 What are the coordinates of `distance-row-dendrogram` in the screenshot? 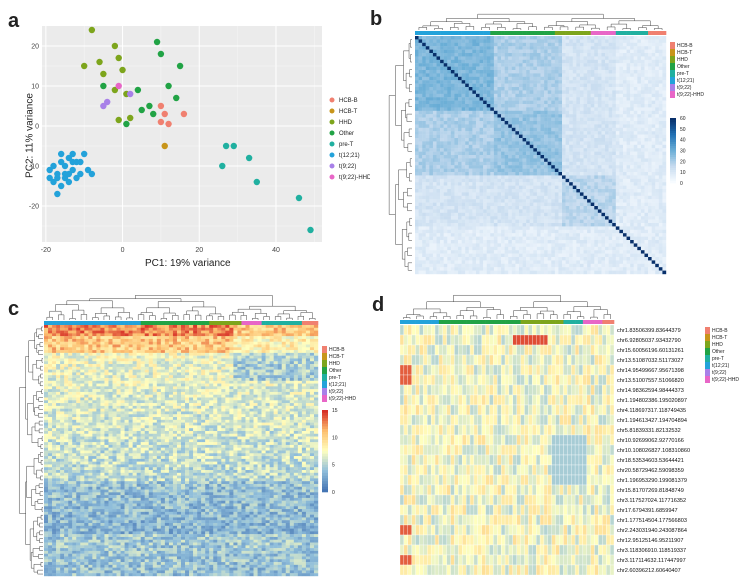 It's located at (410, 88).